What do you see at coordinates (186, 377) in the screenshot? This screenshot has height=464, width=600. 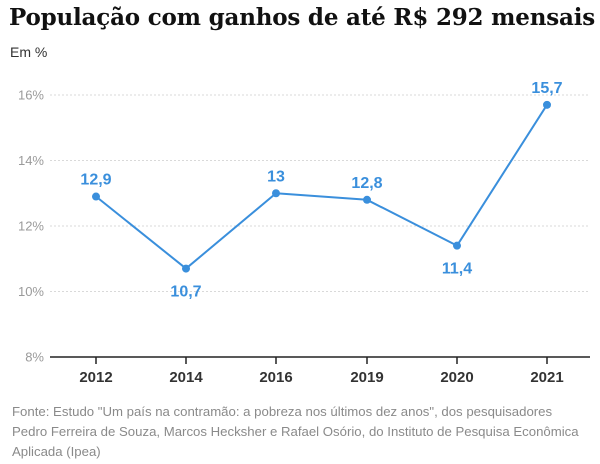 I see `x-tick-label: 2014` at bounding box center [186, 377].